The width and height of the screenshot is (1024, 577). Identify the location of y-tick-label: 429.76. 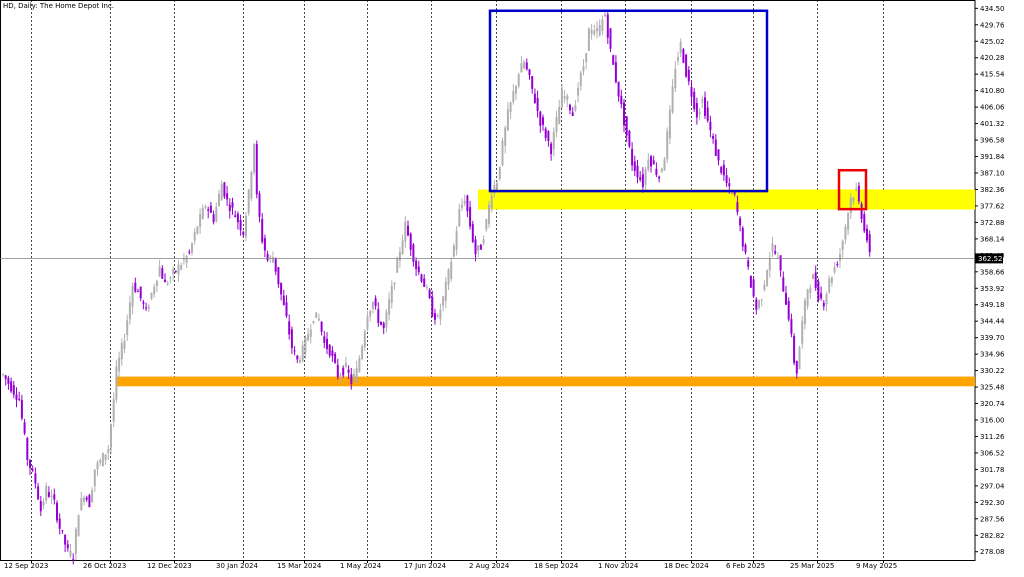
(992, 25).